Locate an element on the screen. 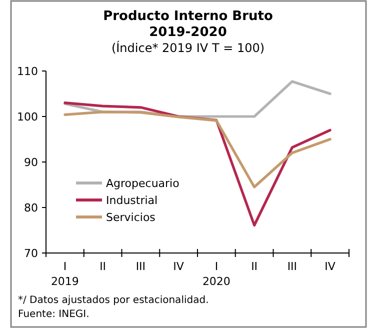 Image resolution: width=376 pixels, height=336 pixels. y-tick-label: 100 is located at coordinates (27, 117).